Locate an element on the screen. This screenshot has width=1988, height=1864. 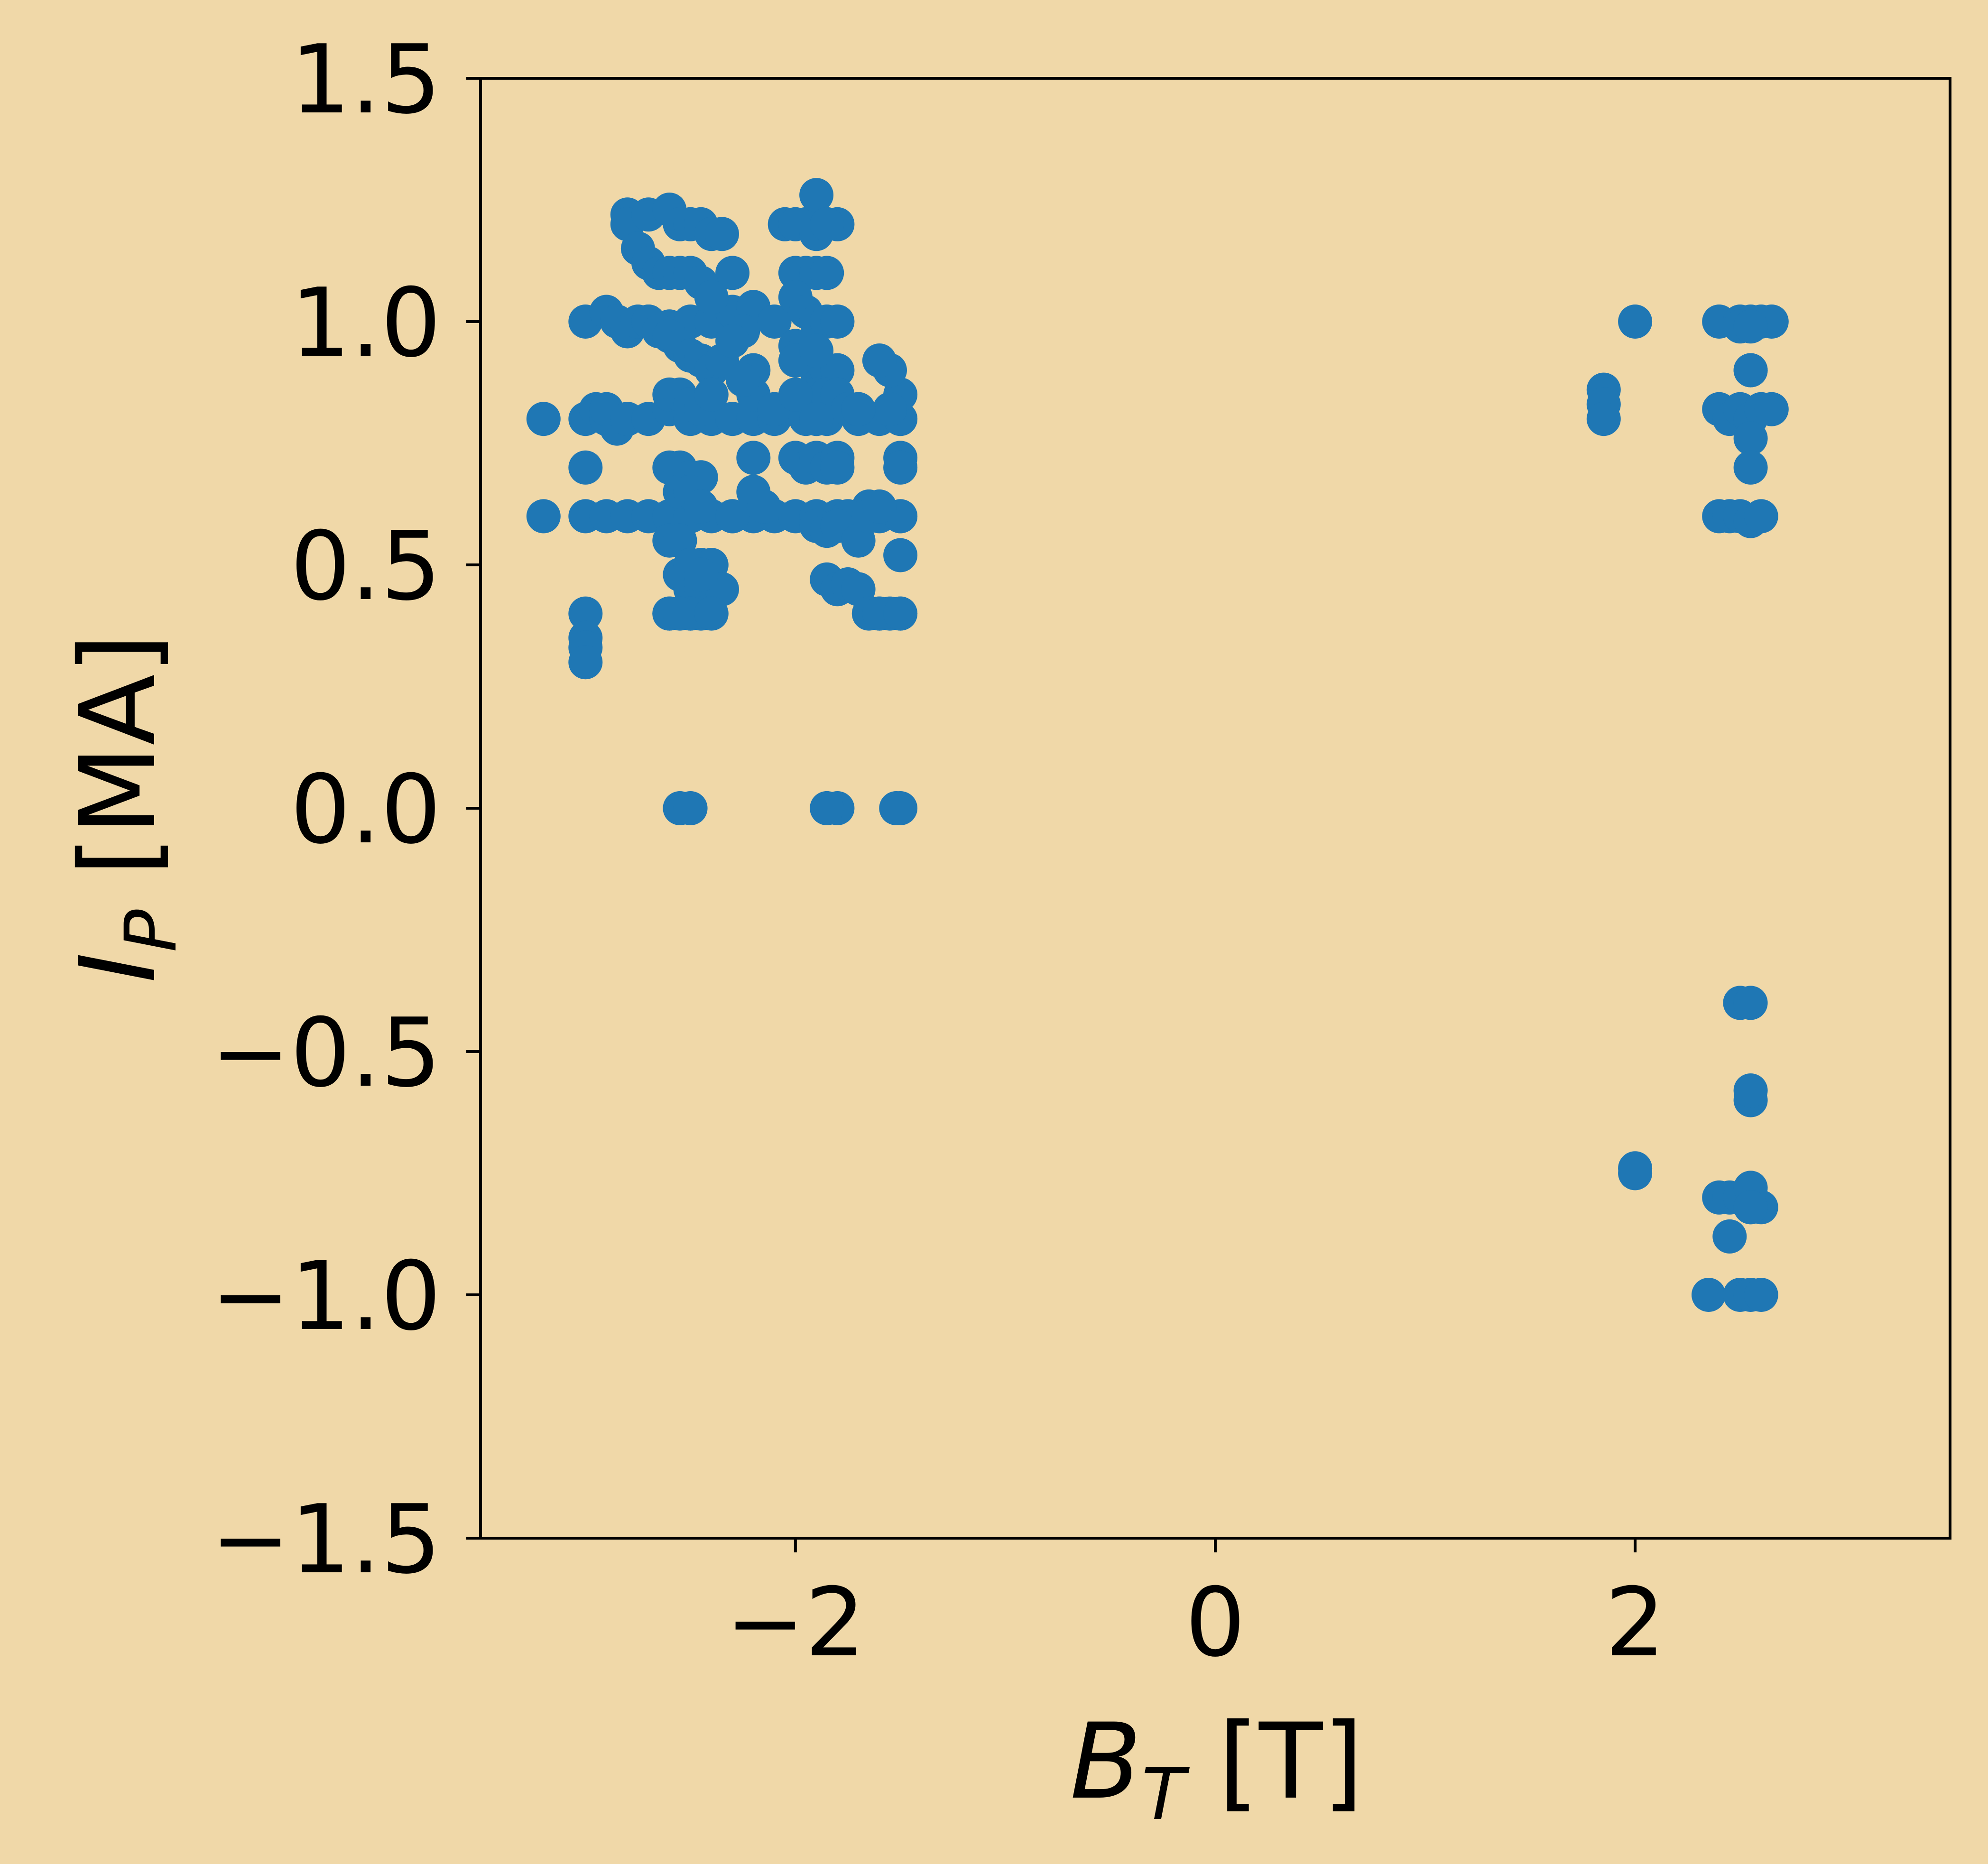
x-axis-label-main: B is located at coordinates (1106, 1761).